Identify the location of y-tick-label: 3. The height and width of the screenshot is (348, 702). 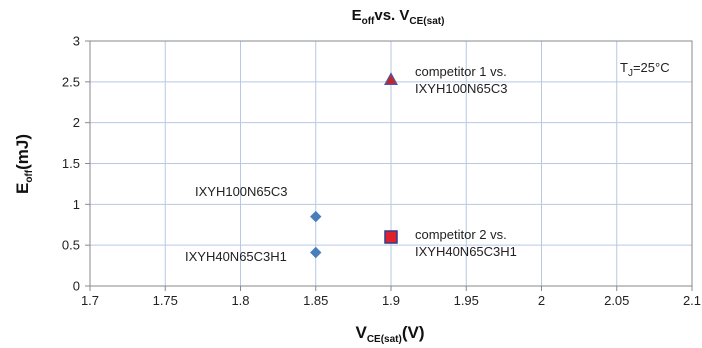
(76, 41).